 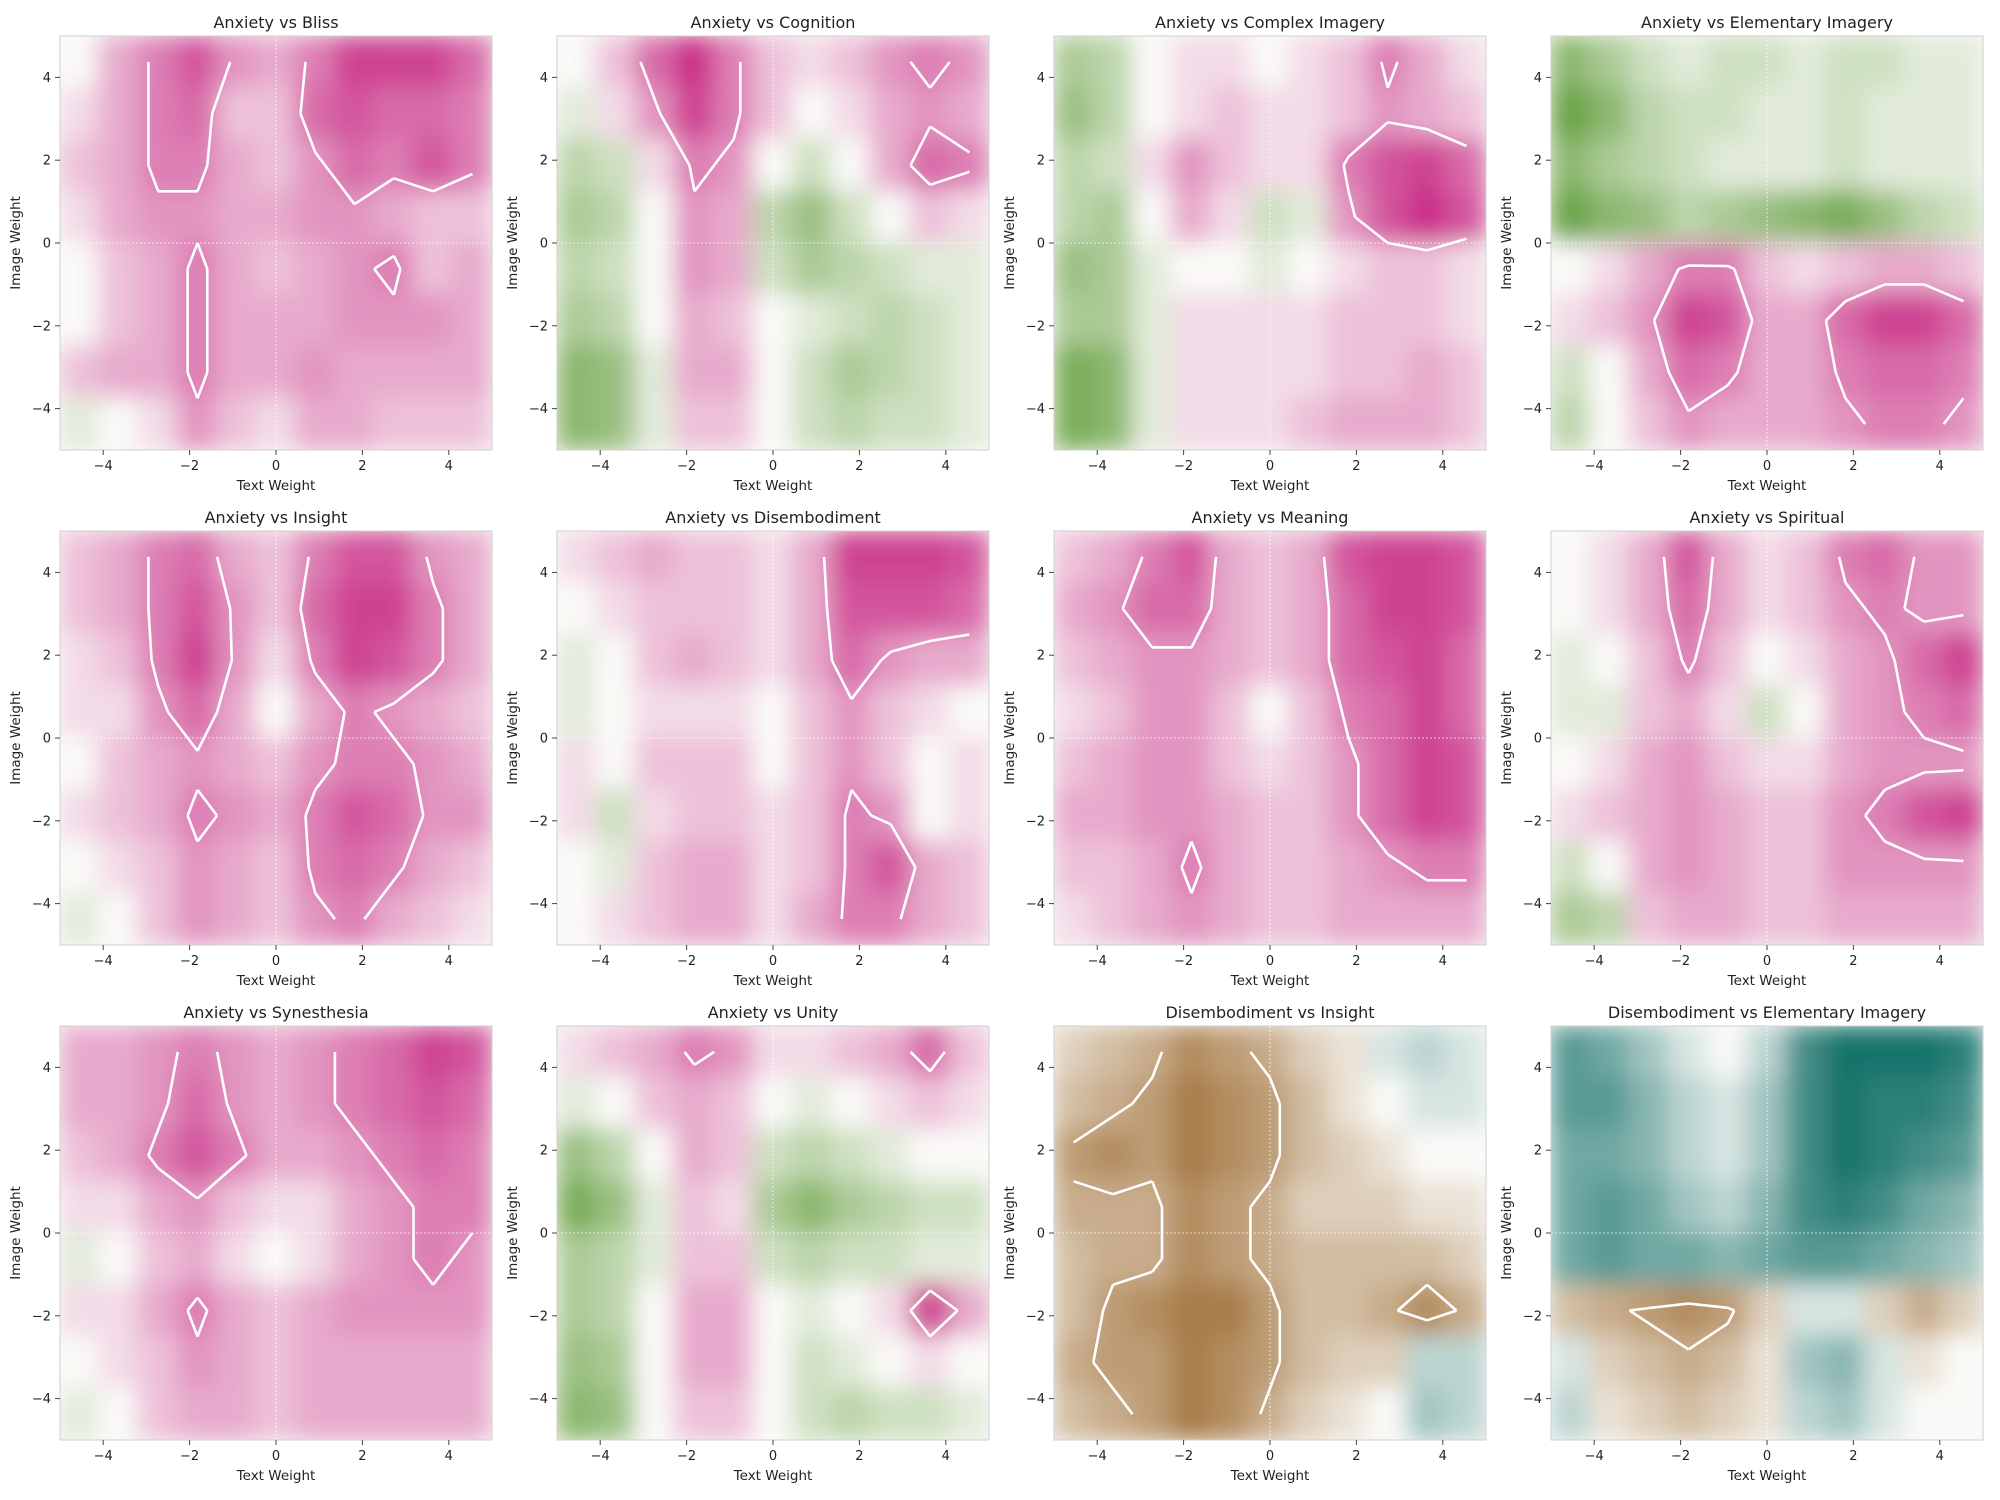 What do you see at coordinates (41, 1316) in the screenshot?
I see `y-tick-label: −2` at bounding box center [41, 1316].